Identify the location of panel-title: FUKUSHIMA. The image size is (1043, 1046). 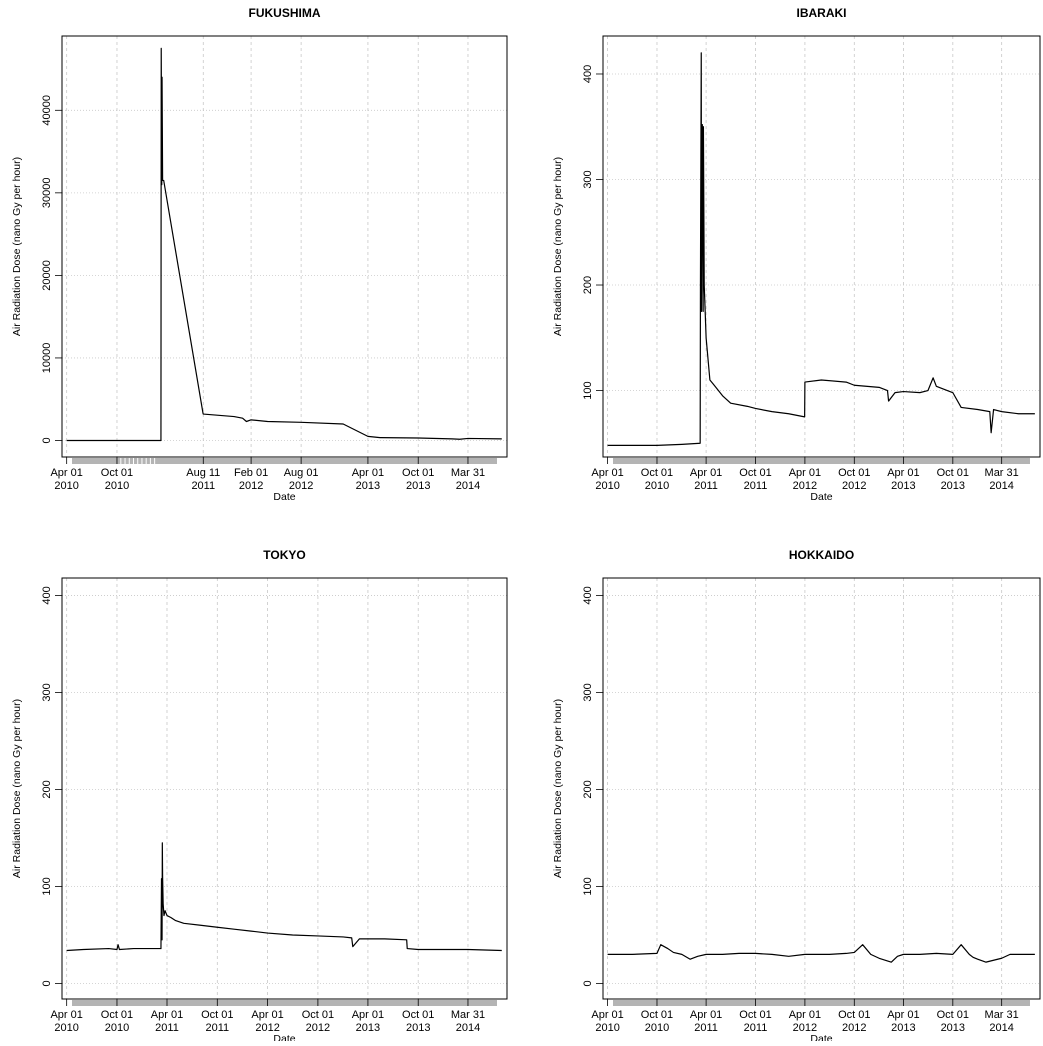
(285, 13).